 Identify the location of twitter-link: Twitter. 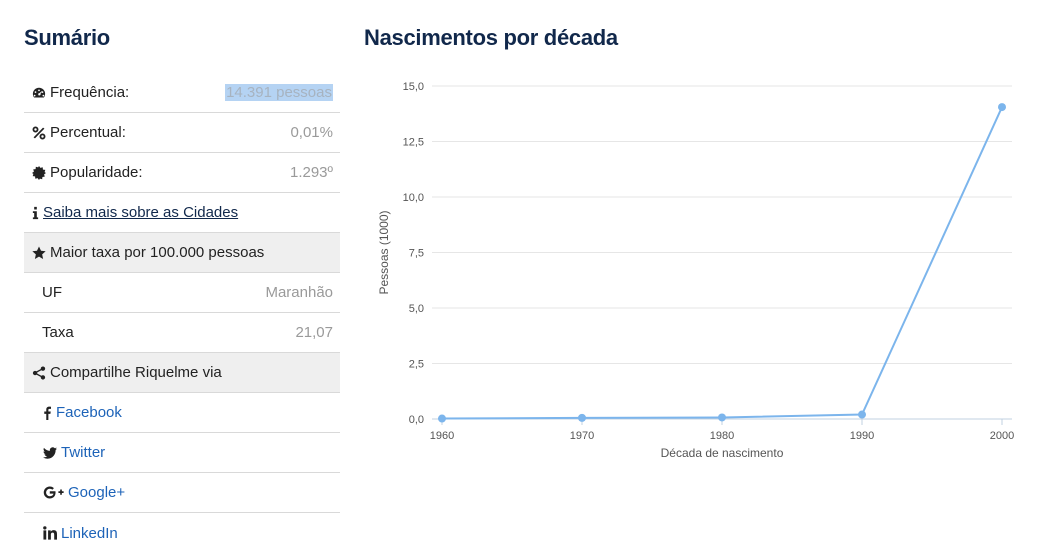
(83, 452).